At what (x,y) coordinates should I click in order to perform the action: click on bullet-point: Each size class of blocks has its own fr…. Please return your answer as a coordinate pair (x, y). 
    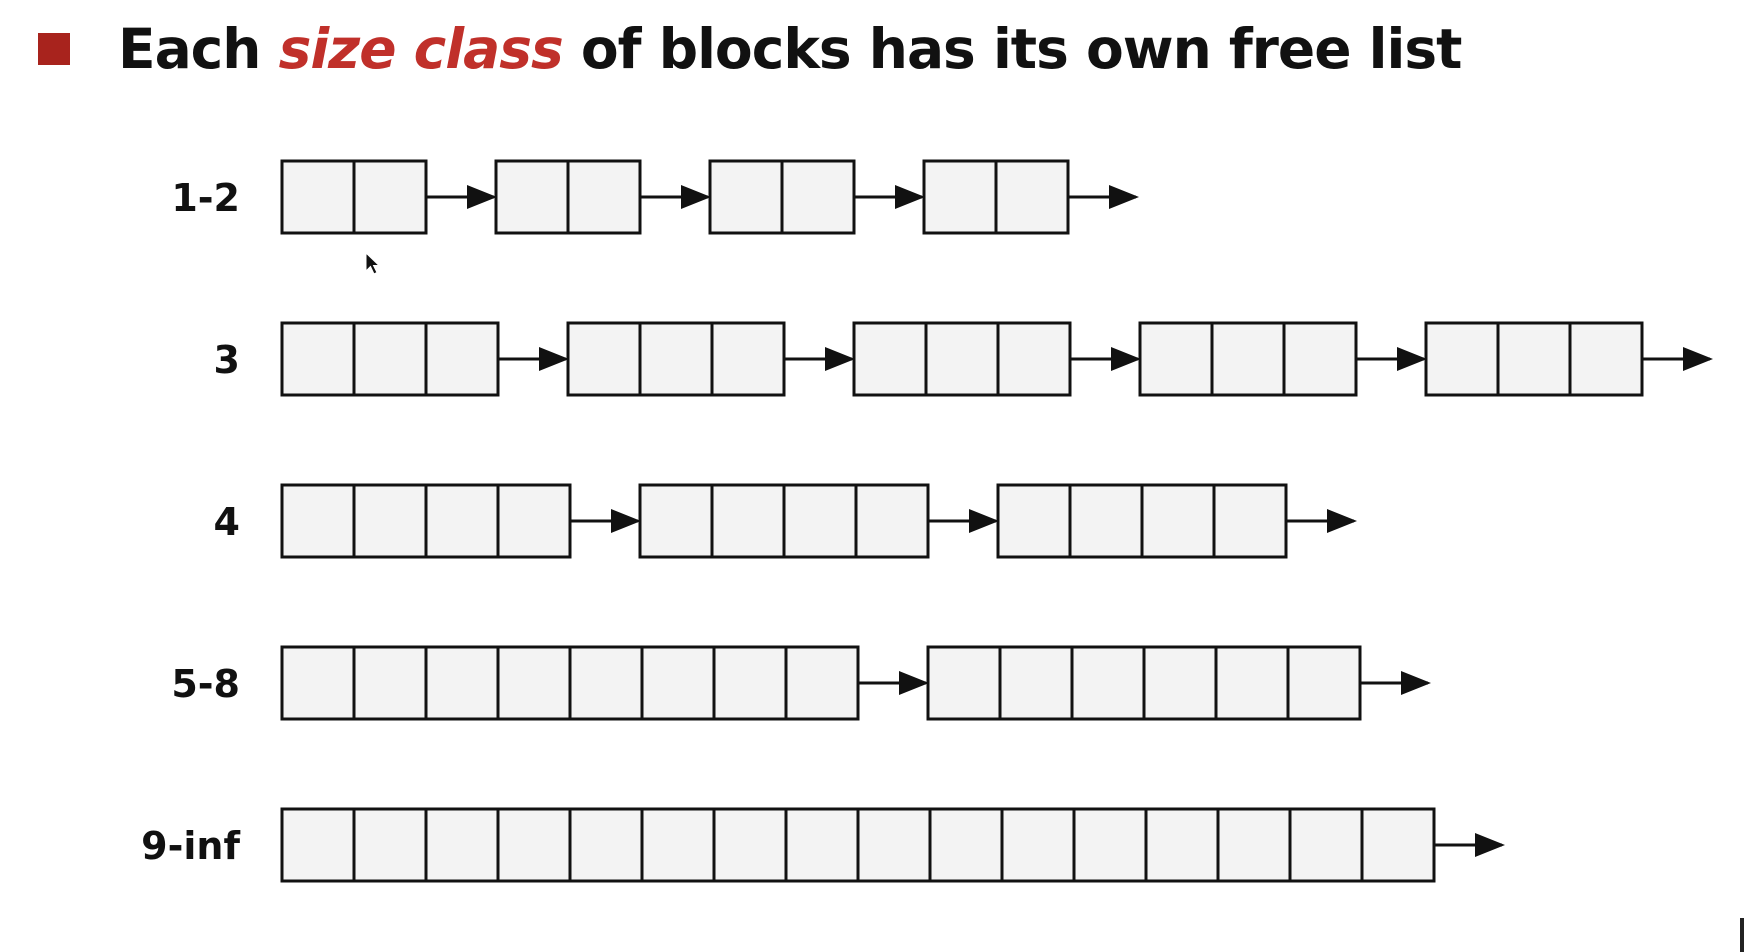
    Looking at the image, I should click on (750, 49).